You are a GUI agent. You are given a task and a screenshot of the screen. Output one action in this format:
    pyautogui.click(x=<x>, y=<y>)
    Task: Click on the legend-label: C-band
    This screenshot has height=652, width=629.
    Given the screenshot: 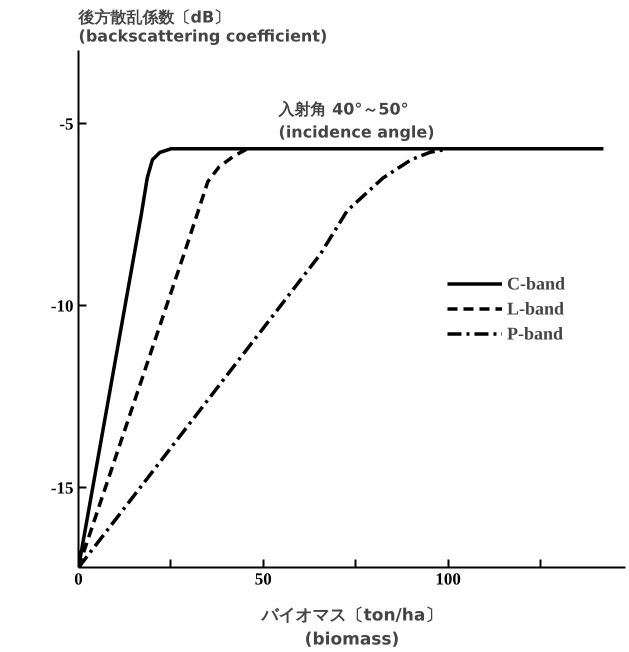 What is the action you would take?
    pyautogui.click(x=535, y=283)
    